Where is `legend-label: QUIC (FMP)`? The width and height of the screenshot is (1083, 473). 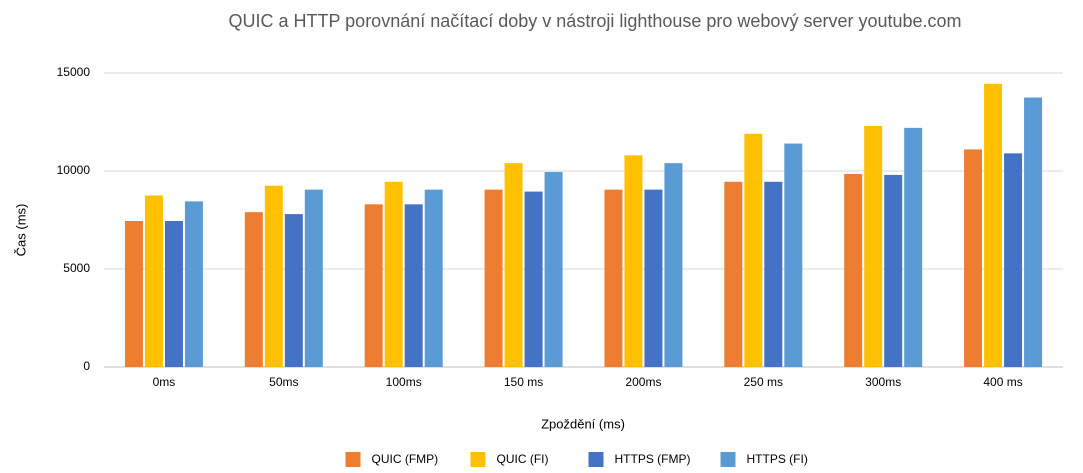
legend-label: QUIC (FMP) is located at coordinates (405, 459).